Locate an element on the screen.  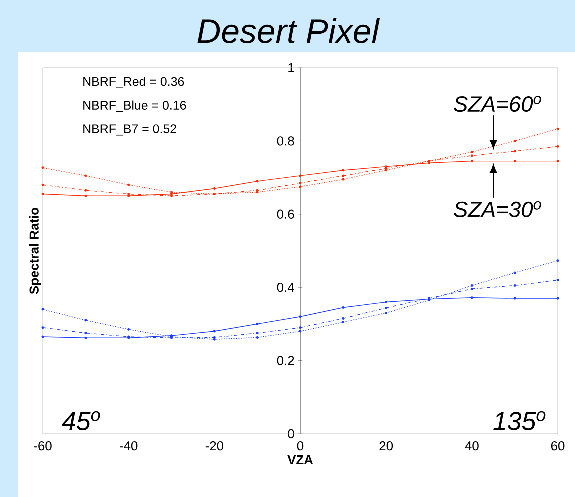
chart-title: Desert Pixel is located at coordinates (289, 31).